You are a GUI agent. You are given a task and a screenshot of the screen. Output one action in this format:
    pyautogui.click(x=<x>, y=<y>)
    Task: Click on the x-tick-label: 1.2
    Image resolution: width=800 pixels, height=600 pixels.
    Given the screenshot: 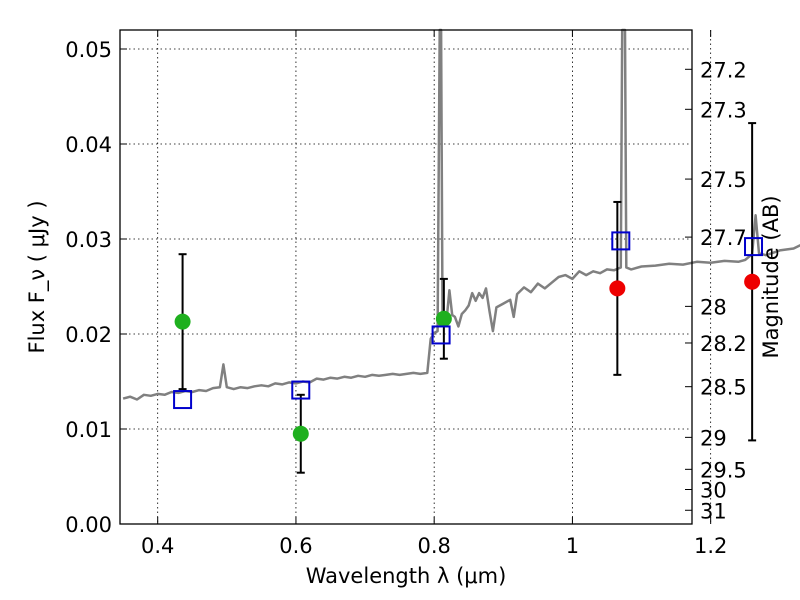 What is the action you would take?
    pyautogui.click(x=710, y=546)
    